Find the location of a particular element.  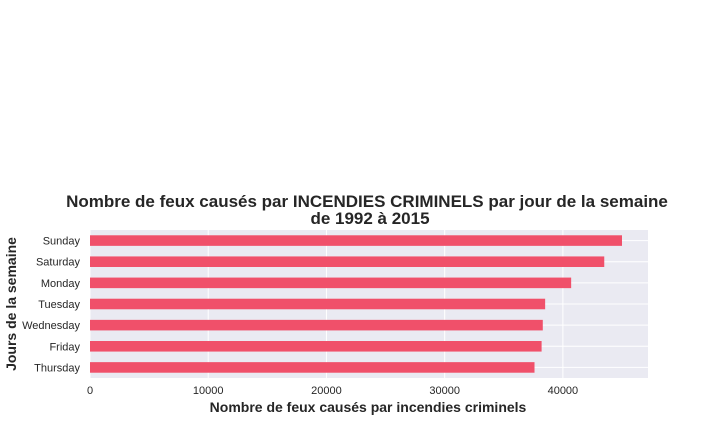

y-tick-label-sunday: Sunday is located at coordinates (62, 242).